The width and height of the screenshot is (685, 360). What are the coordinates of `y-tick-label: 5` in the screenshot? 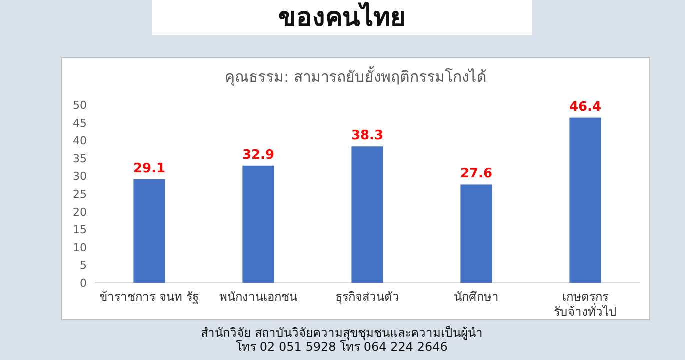 It's located at (83, 265).